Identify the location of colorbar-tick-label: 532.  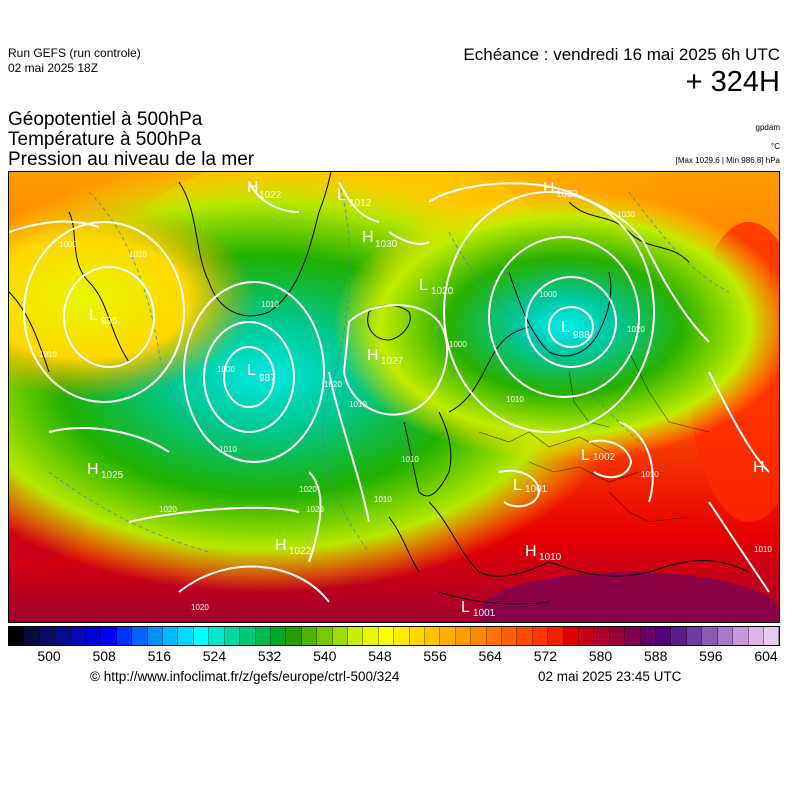
(269, 656).